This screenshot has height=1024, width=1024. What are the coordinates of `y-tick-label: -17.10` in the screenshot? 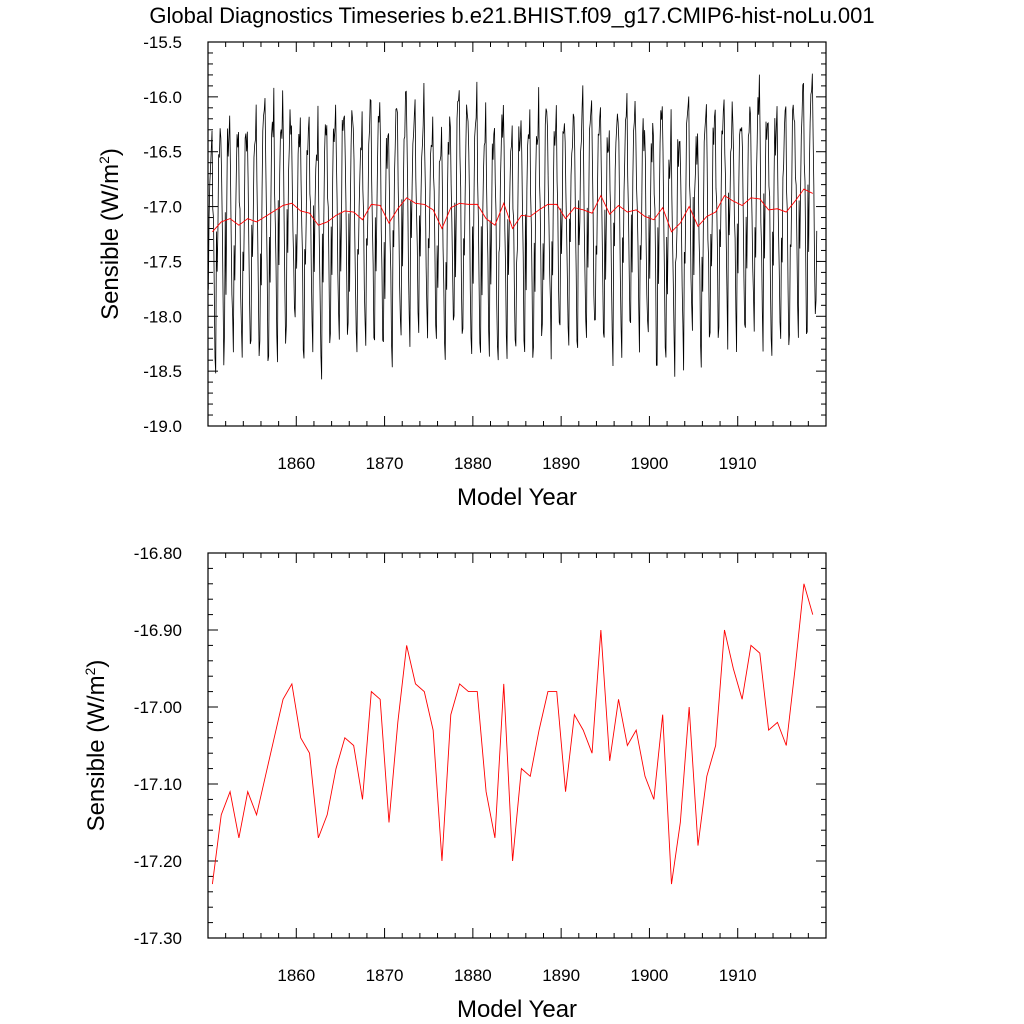 It's located at (158, 784).